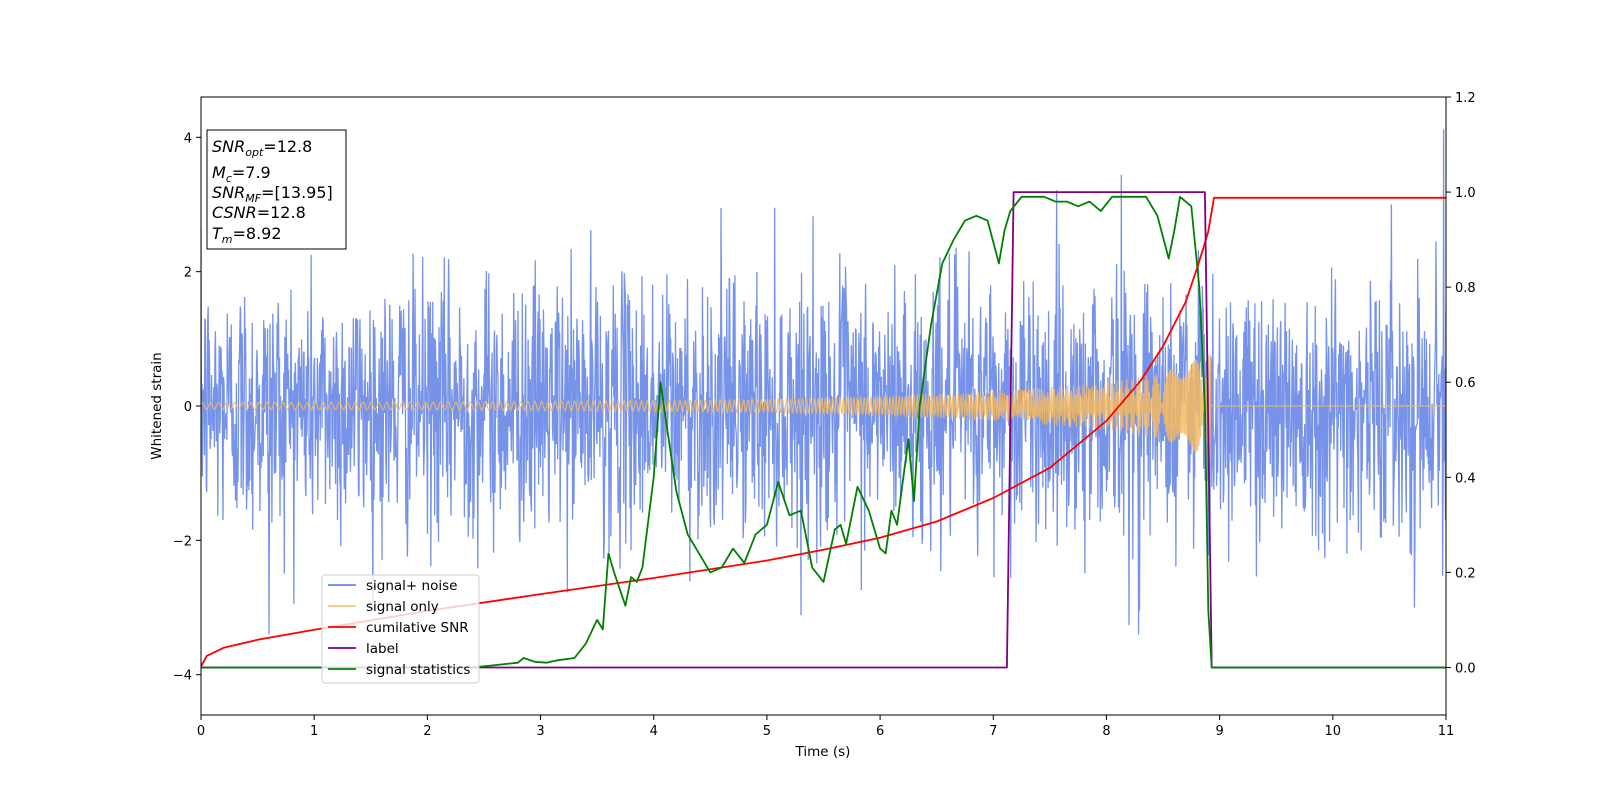 This screenshot has width=1600, height=804. Describe the element at coordinates (417, 628) in the screenshot. I see `legend-label: cumilative SNR` at that location.